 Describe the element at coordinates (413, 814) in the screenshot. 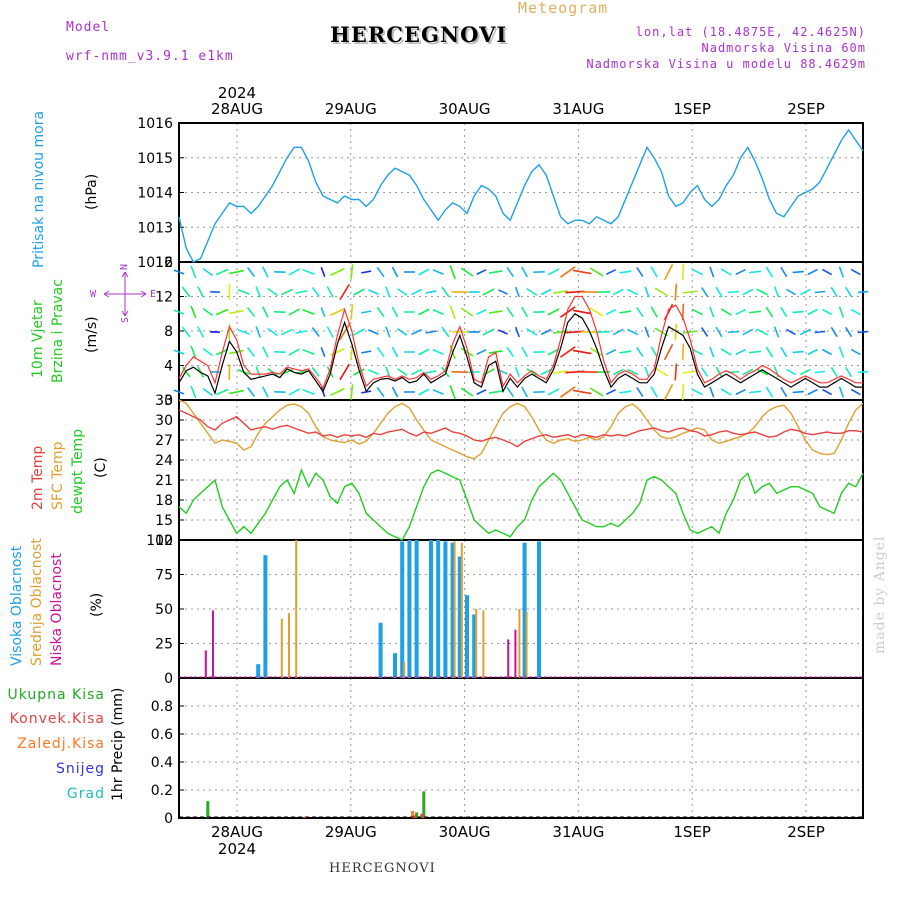

I see `precip-bar-frozen` at that location.